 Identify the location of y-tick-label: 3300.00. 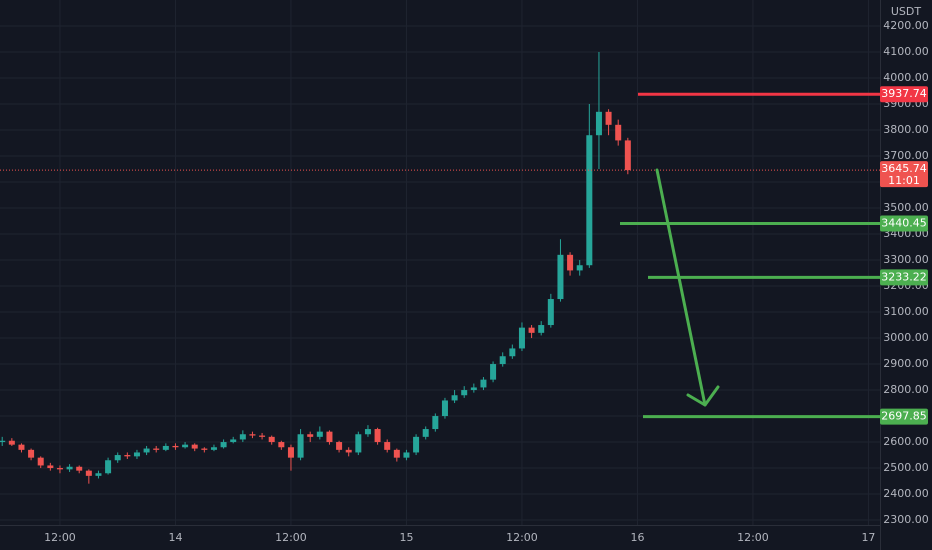
(906, 259).